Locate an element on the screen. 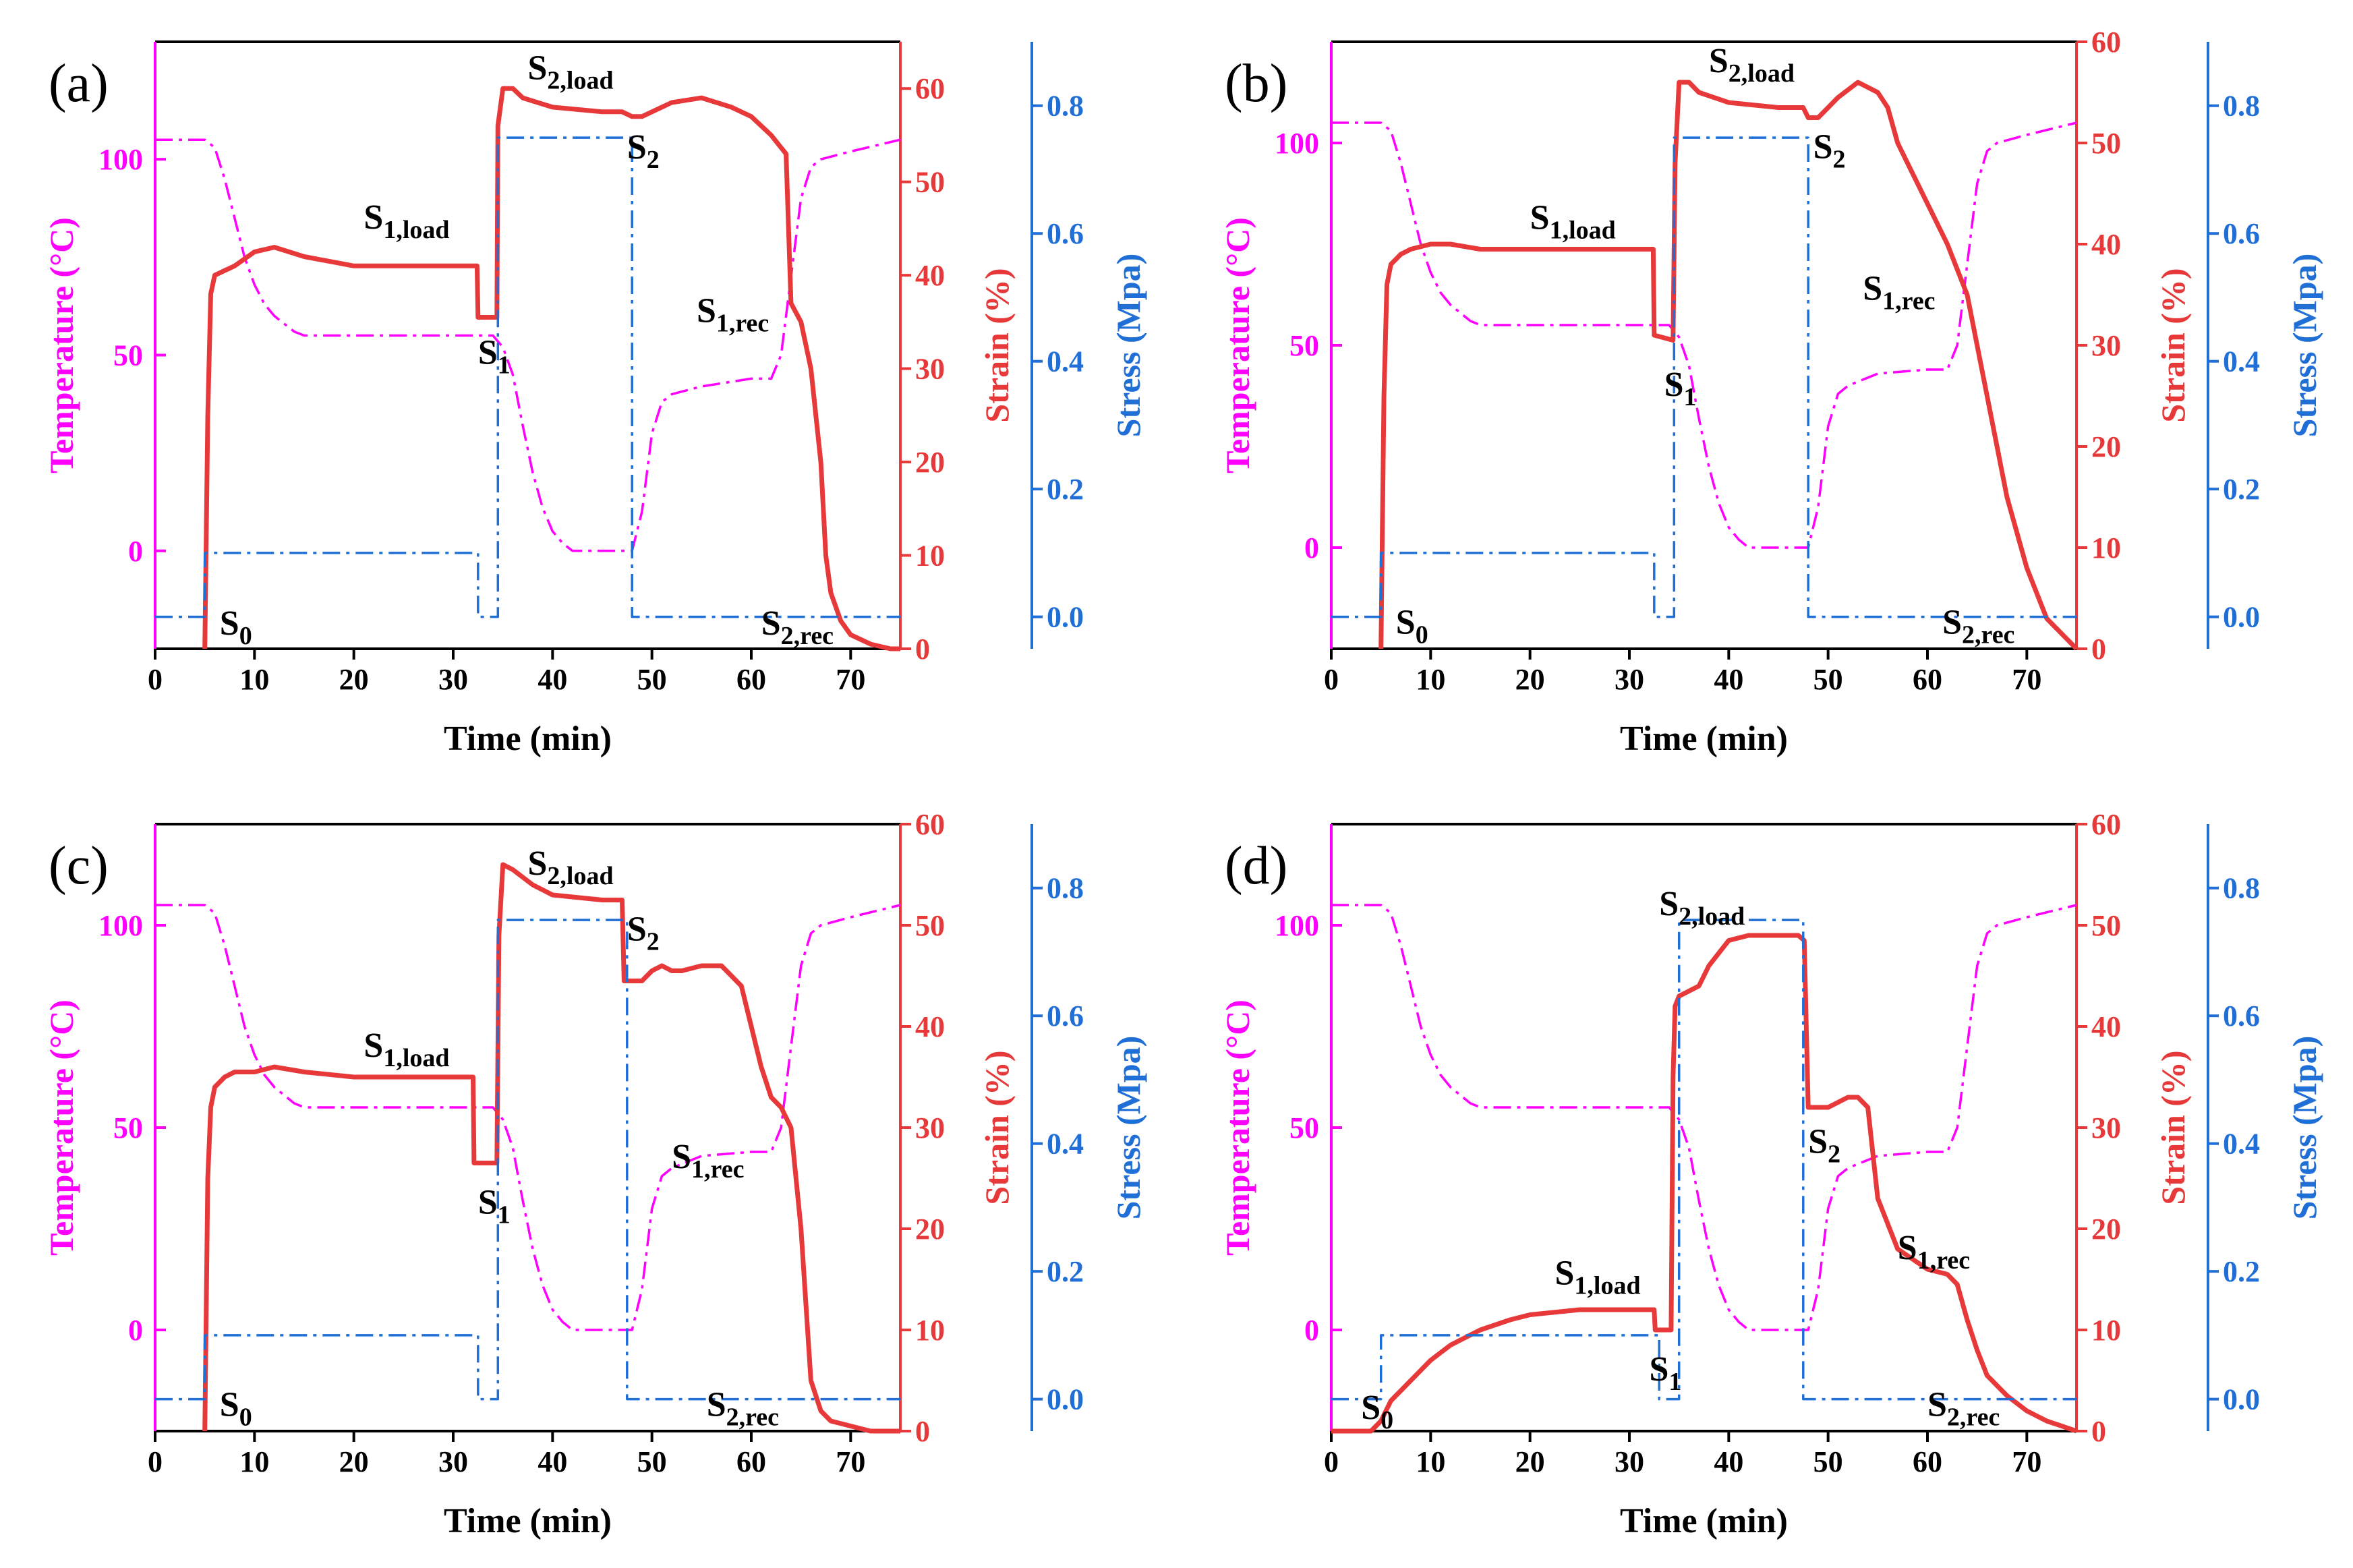 This screenshot has width=2353, height=1568. panel-label: (b) is located at coordinates (1256, 83).